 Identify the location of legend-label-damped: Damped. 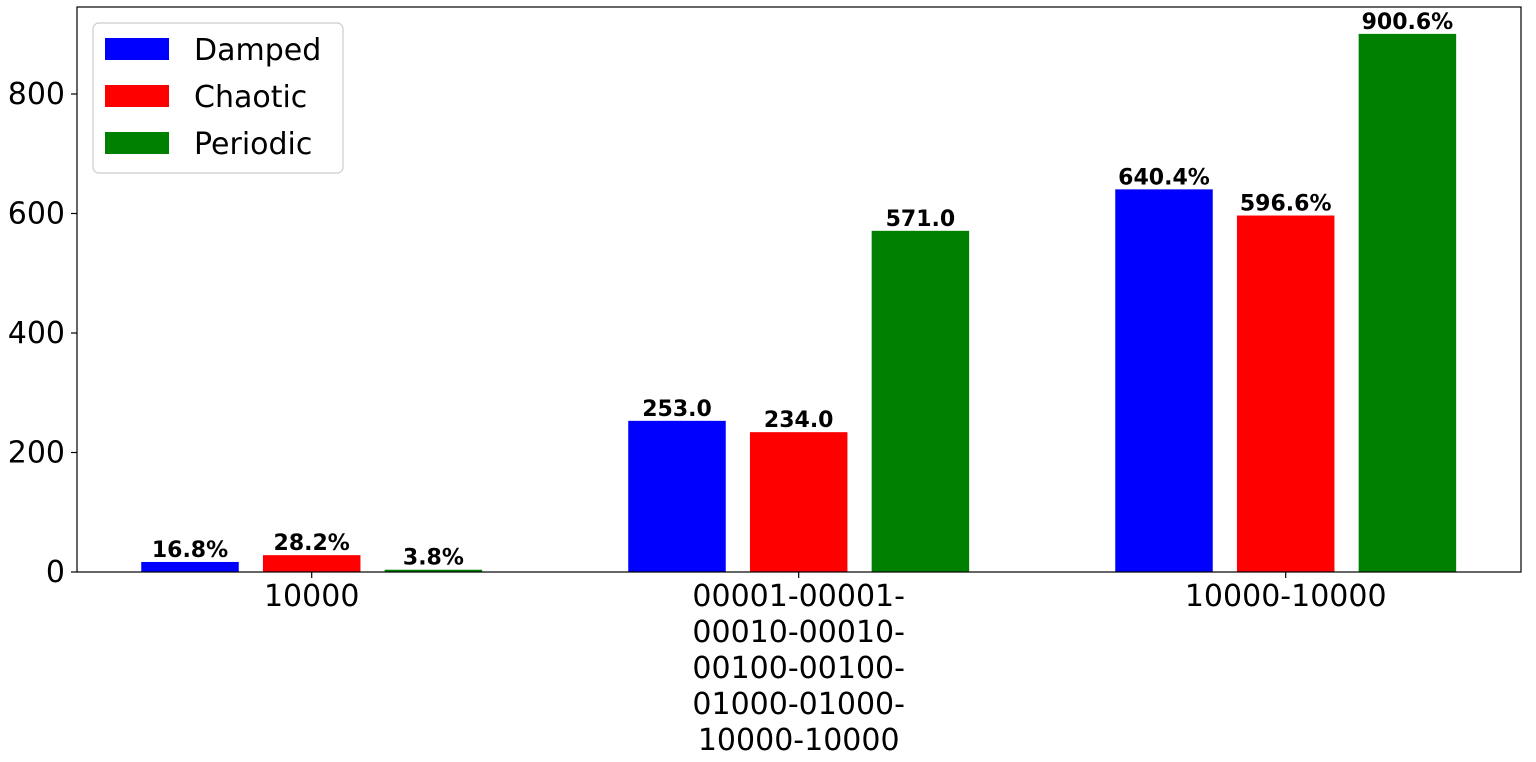
(257, 50).